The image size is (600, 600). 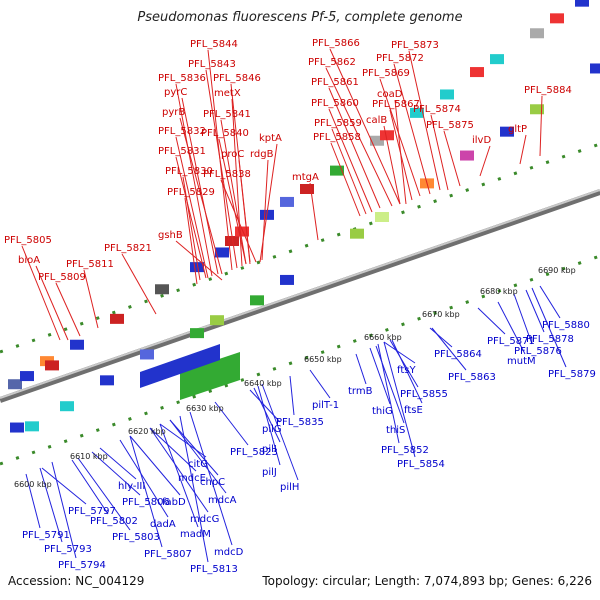 What do you see at coordinates (182, 78) in the screenshot?
I see `gene-label: PFL_5836` at bounding box center [182, 78].